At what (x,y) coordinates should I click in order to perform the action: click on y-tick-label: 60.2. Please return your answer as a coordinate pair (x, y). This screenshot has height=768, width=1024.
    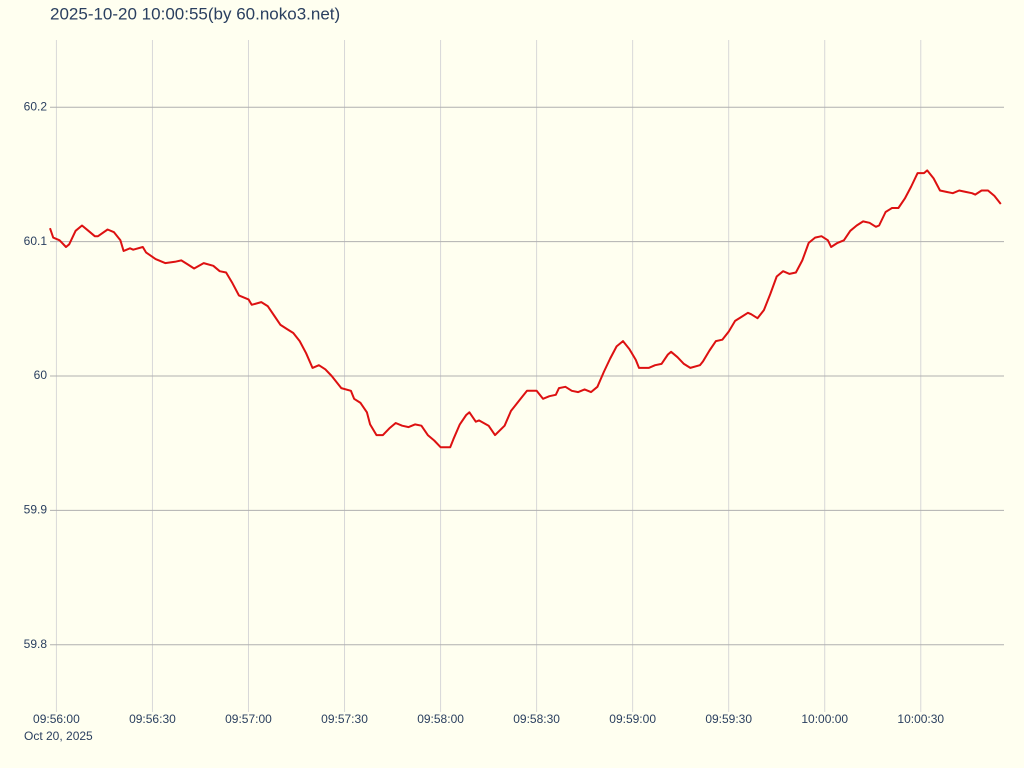
    Looking at the image, I should click on (36, 106).